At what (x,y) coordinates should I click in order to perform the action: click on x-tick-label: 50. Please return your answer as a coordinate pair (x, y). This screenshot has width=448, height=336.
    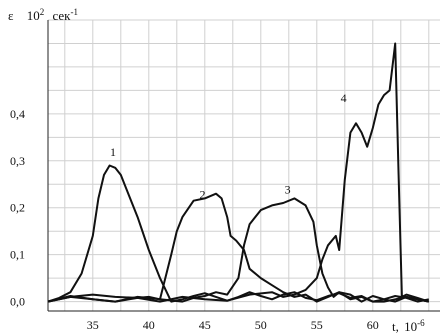
    Looking at the image, I should click on (261, 325).